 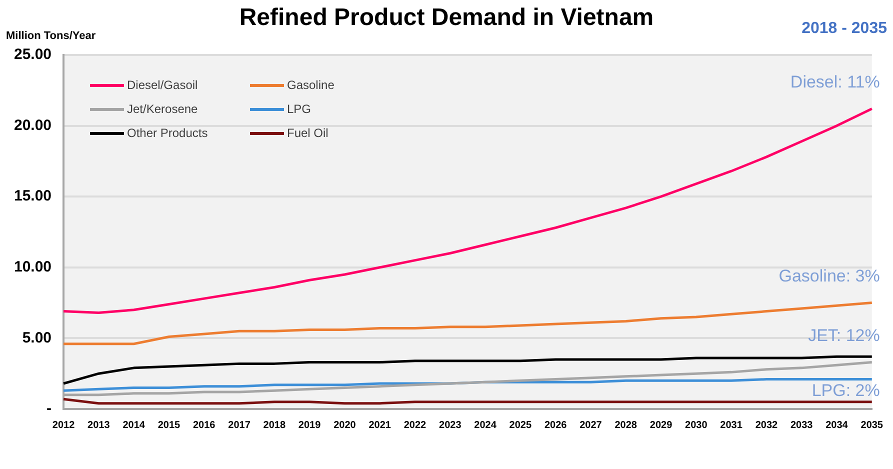 What do you see at coordinates (844, 29) in the screenshot?
I see `chart-subtitle: 2018 - 2035` at bounding box center [844, 29].